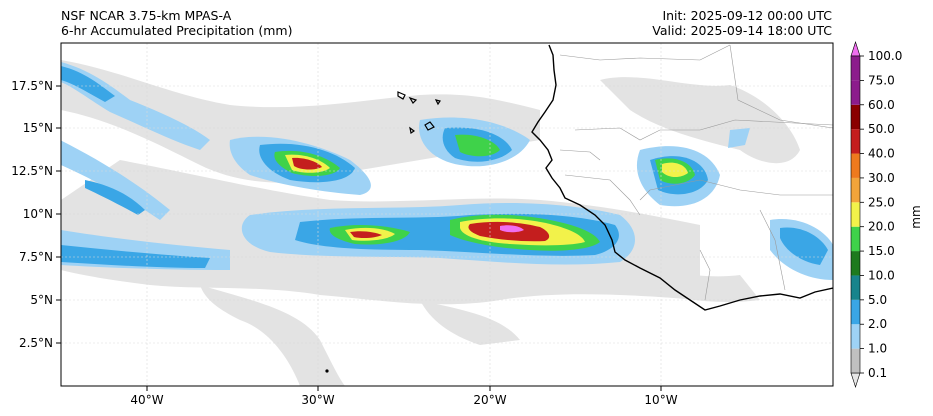  What do you see at coordinates (742, 30) in the screenshot?
I see `valid-time: Valid: 2025-09-14 18:00 UTC` at bounding box center [742, 30].